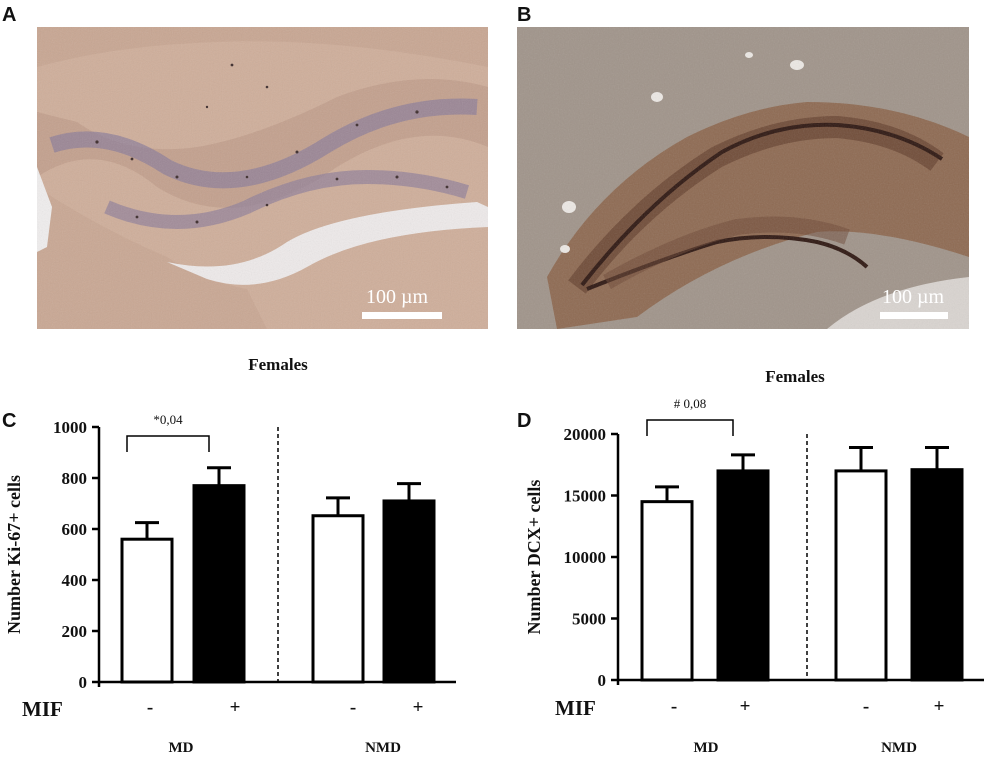 This screenshot has width=993, height=757. What do you see at coordinates (913, 297) in the screenshot?
I see `scale-label-b: 100 µm` at bounding box center [913, 297].